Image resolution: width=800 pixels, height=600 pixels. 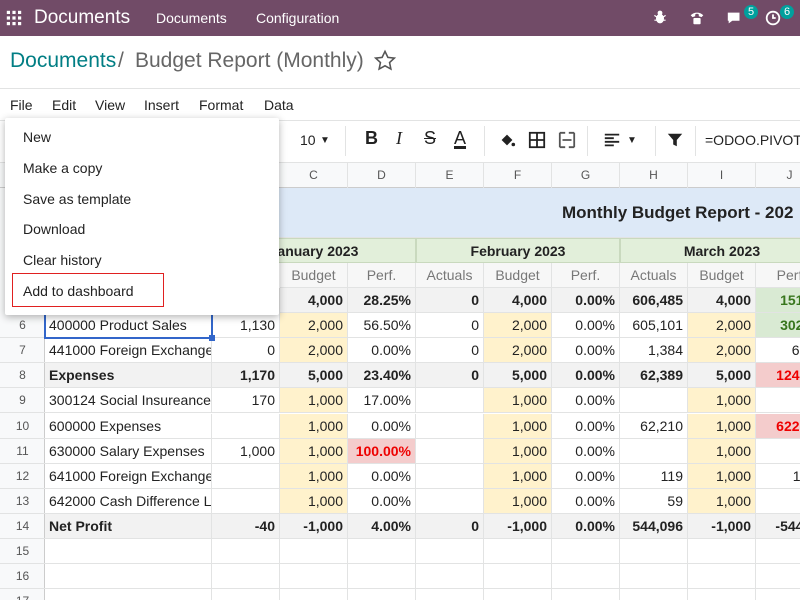 I want to click on fill-color, so click(x=507, y=140).